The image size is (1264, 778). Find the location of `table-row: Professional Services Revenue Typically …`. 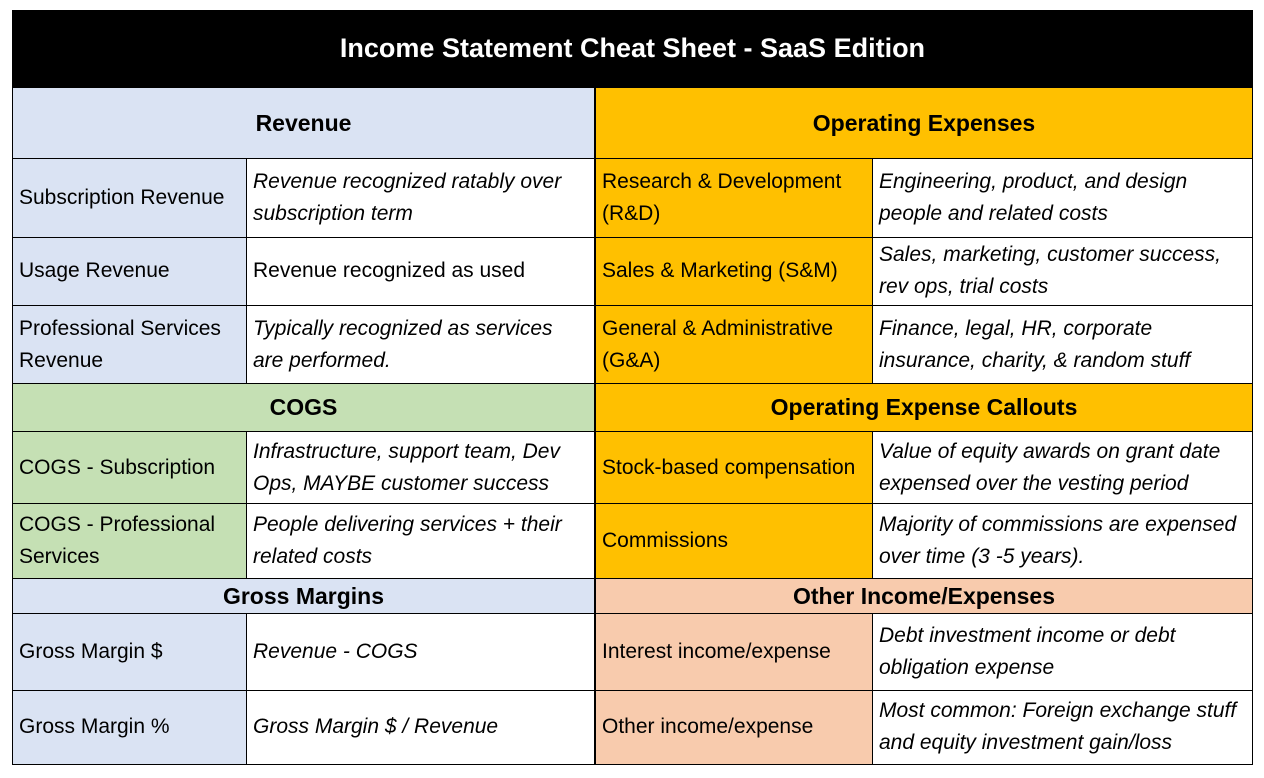

table-row: Professional Services Revenue Typically … is located at coordinates (303, 345).